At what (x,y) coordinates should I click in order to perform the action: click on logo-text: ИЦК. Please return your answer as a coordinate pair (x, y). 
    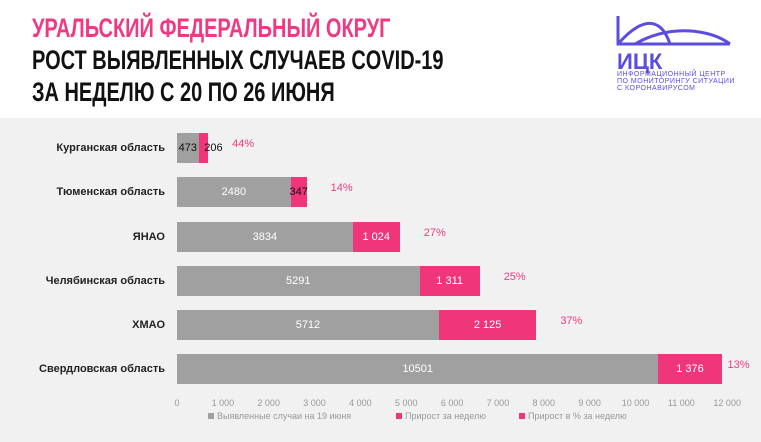
    Looking at the image, I should click on (640, 61).